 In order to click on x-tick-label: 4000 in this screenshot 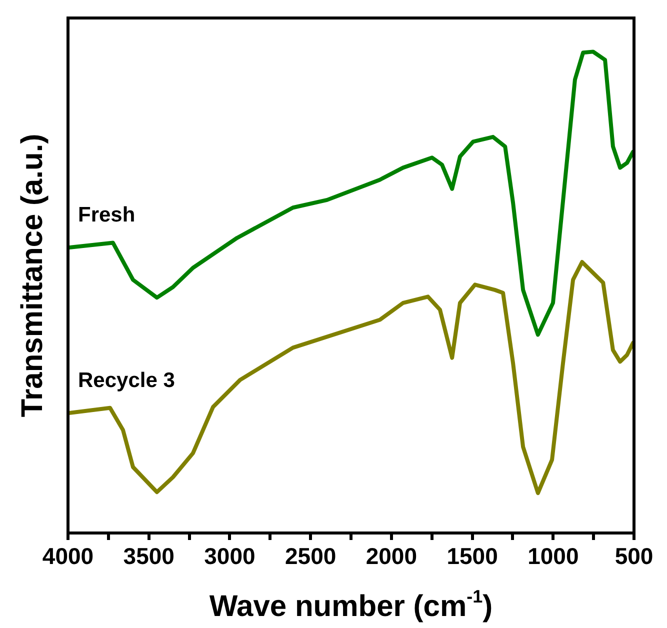, I will do `click(68, 556)`.